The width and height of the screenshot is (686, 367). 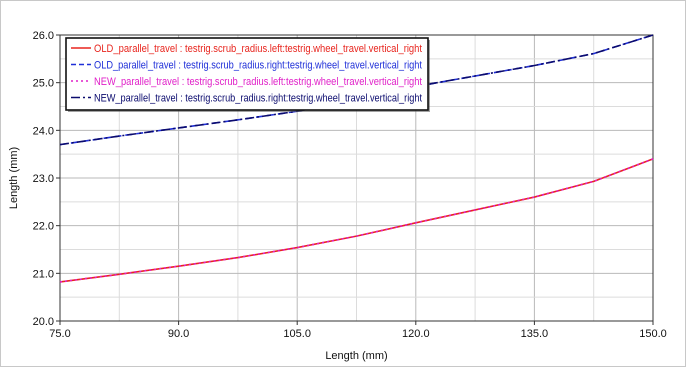 What do you see at coordinates (43, 227) in the screenshot?
I see `y-tick-label: 22.0` at bounding box center [43, 227].